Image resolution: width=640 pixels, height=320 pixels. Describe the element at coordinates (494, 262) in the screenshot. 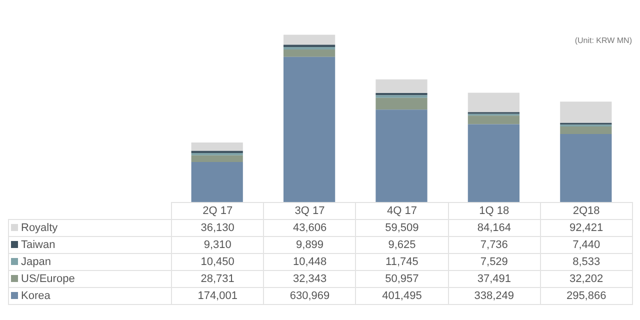

I see `data-label: 7,529` at that location.